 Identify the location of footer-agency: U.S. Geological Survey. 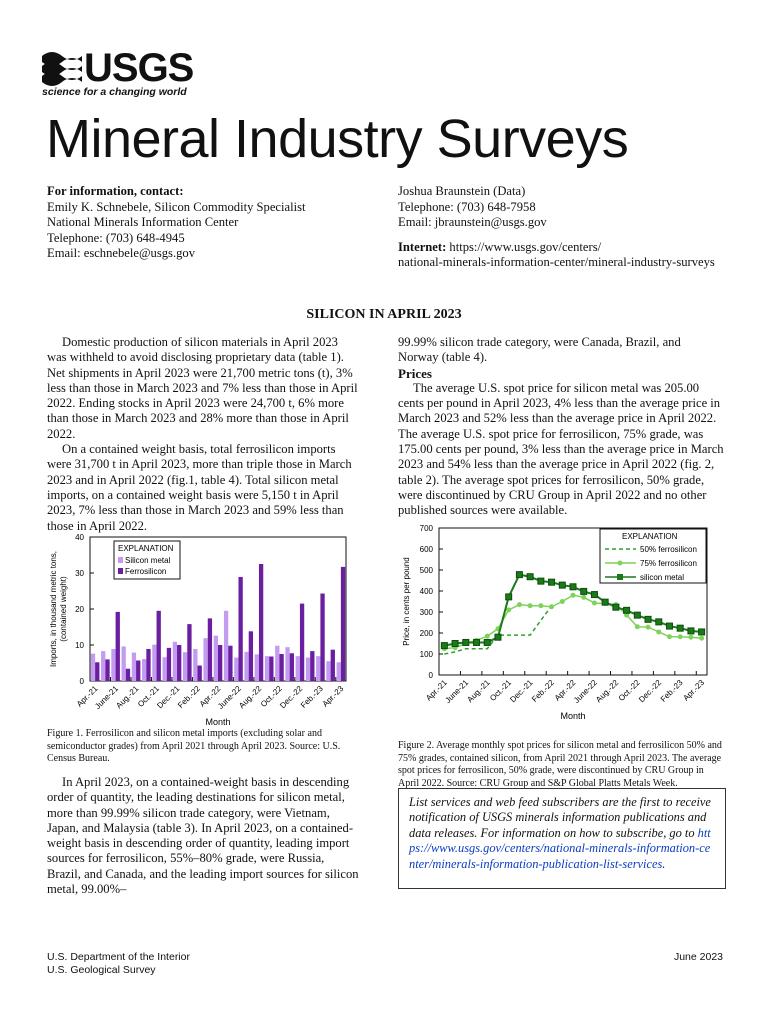
(101, 970).